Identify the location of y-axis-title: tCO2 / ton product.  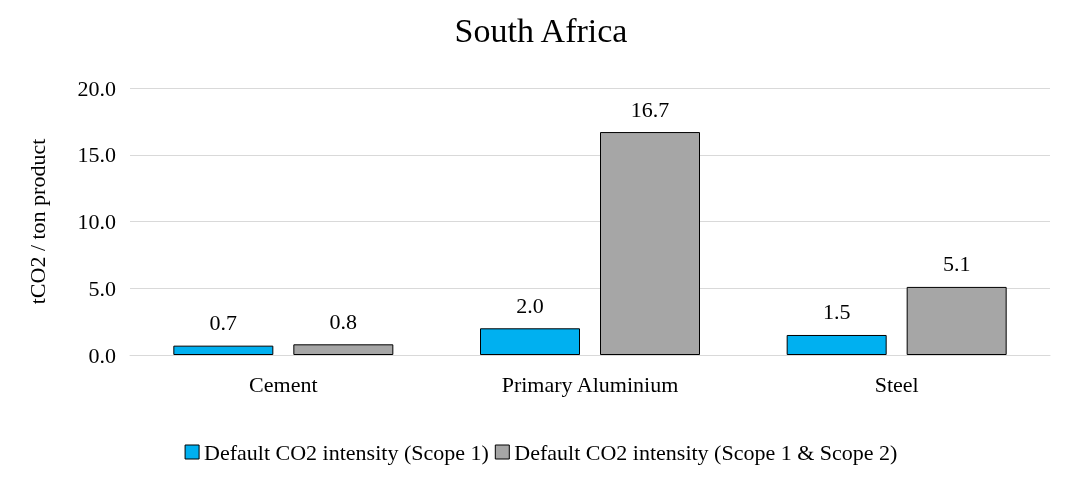
(37, 221).